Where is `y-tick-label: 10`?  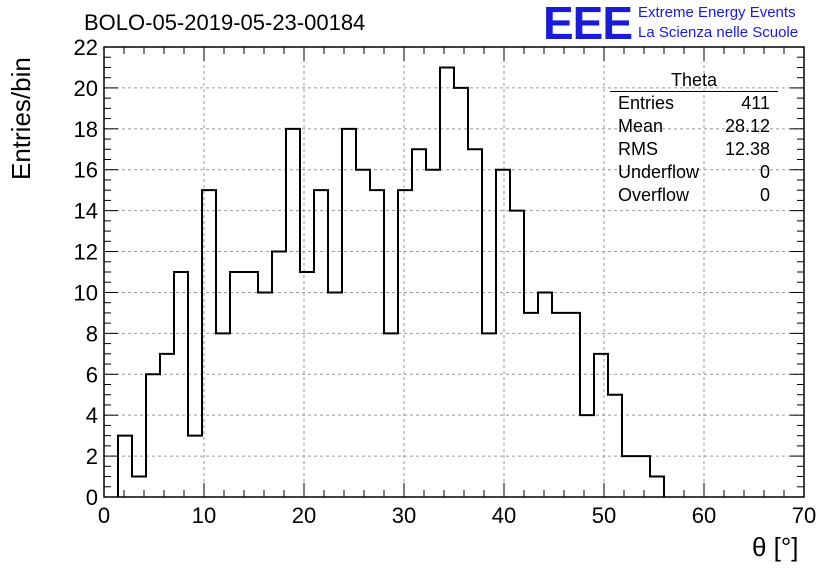
y-tick-label: 10 is located at coordinates (86, 292).